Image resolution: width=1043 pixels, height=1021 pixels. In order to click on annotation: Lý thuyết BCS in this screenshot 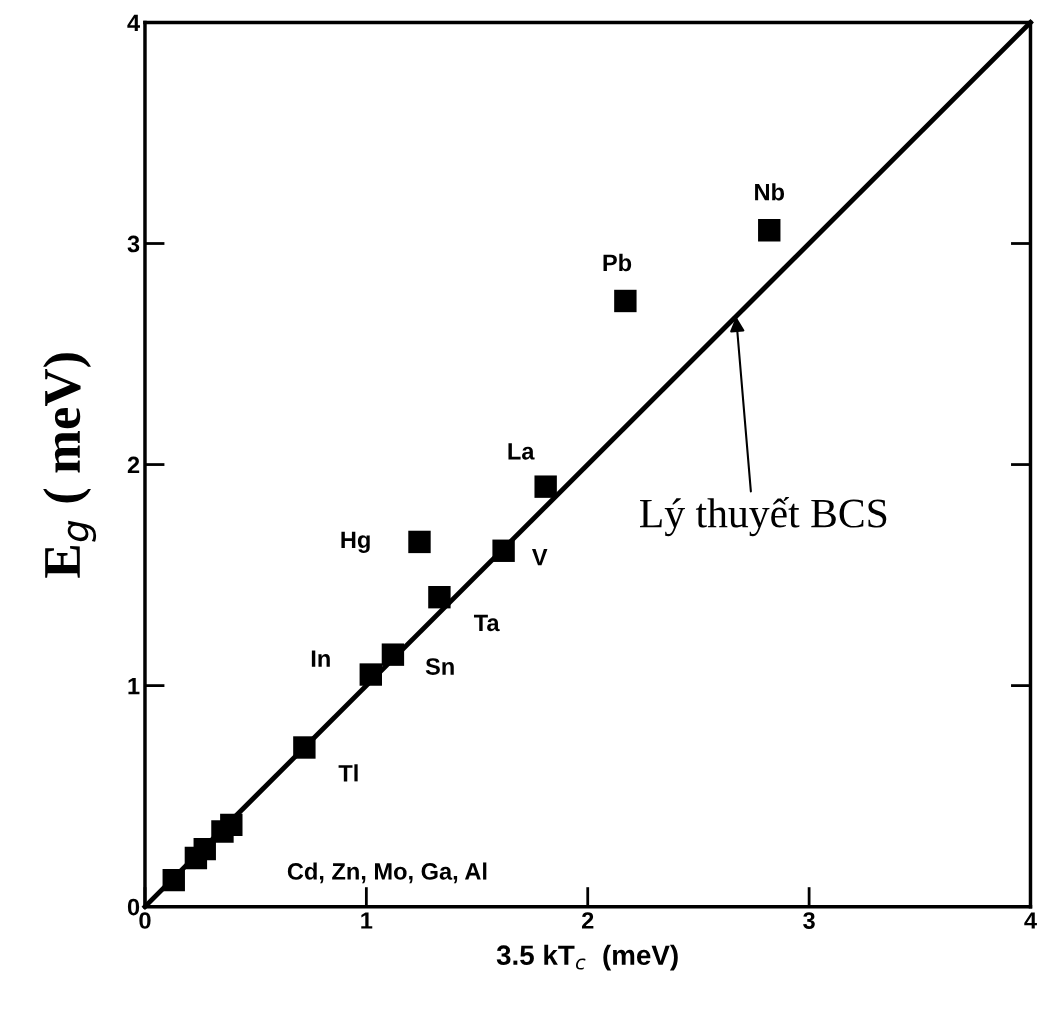, I will do `click(763, 517)`.